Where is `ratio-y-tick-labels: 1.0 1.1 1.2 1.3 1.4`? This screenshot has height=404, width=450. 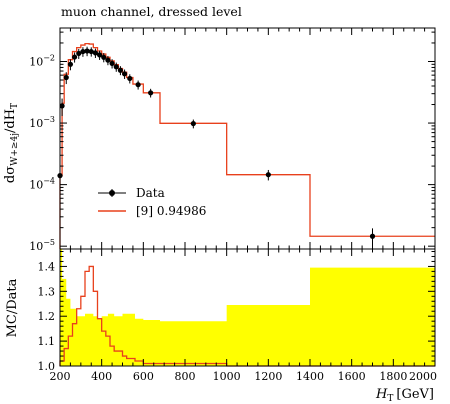 ratio-y-tick-labels: 1.0 1.1 1.2 1.3 1.4 is located at coordinates (47, 316).